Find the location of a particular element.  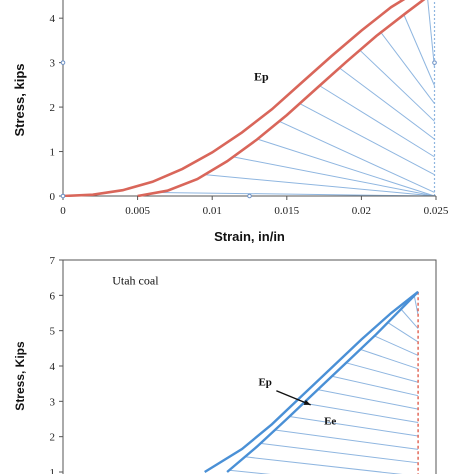

y-axis-label: Stress, kips is located at coordinates (19, 100).